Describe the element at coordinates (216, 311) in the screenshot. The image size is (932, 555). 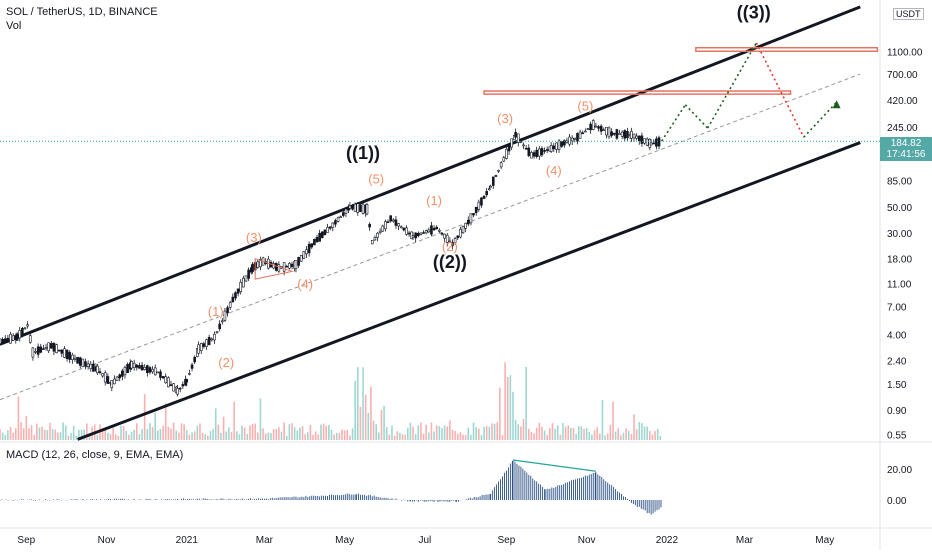
I see `wave-label: (1)` at that location.